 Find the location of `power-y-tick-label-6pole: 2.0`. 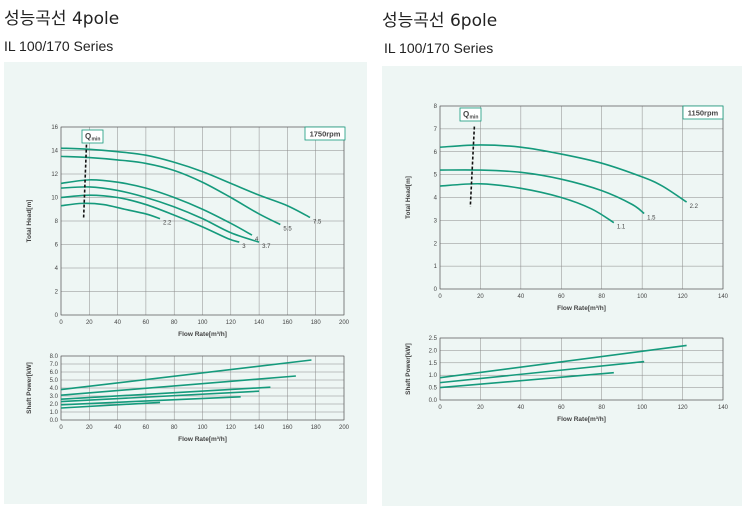

power-y-tick-label-6pole: 2.0 is located at coordinates (433, 351).